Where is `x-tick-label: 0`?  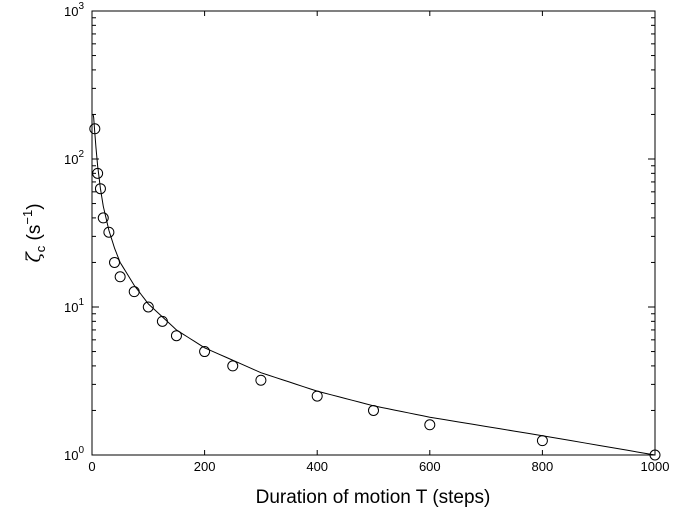 x-tick-label: 0 is located at coordinates (91, 466).